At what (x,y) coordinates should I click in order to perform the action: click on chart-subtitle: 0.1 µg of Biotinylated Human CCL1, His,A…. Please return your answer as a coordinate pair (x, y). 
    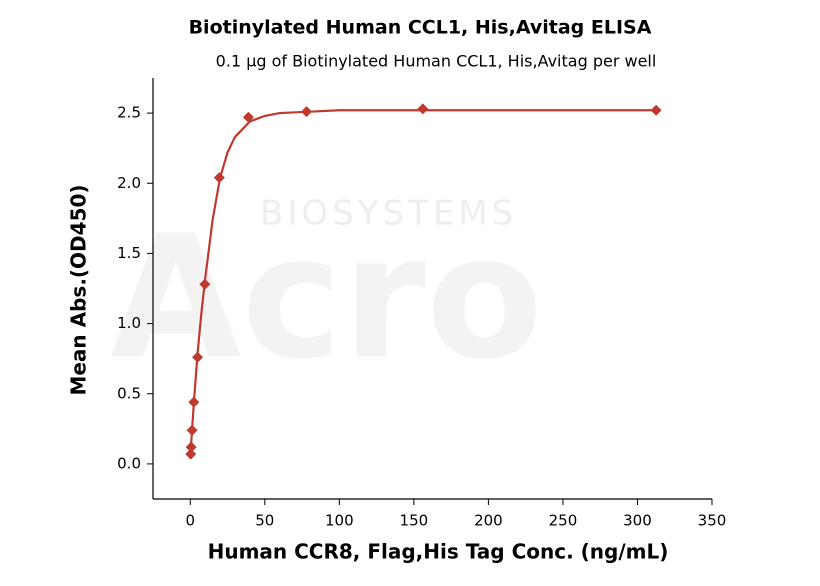
    Looking at the image, I should click on (436, 61).